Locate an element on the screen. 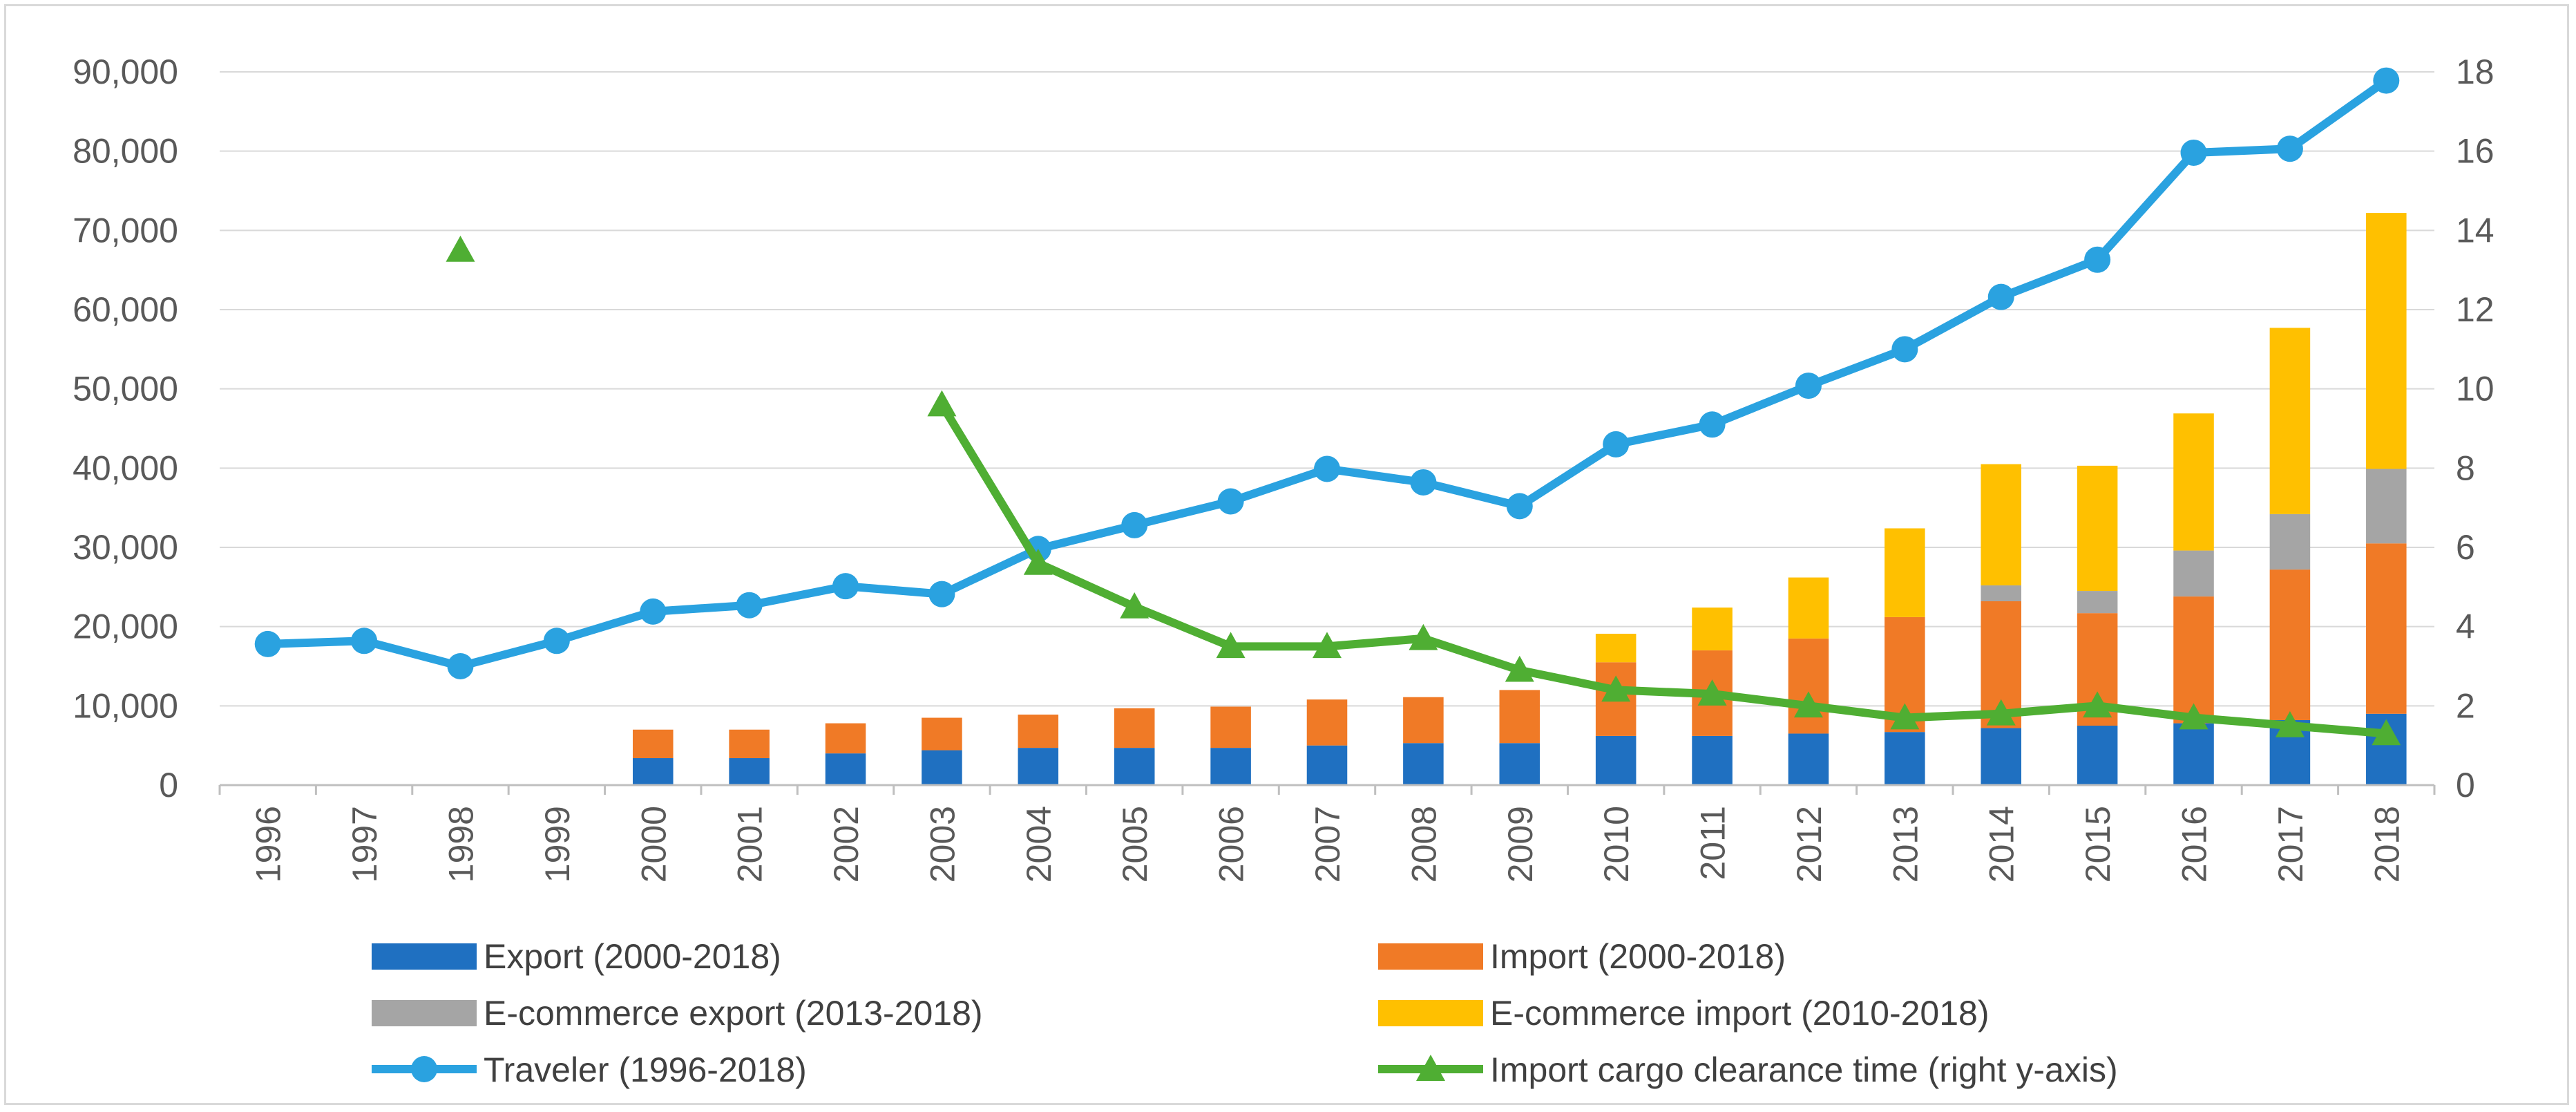 This screenshot has width=2576, height=1112. x-tick-label: 2012 is located at coordinates (1810, 845).